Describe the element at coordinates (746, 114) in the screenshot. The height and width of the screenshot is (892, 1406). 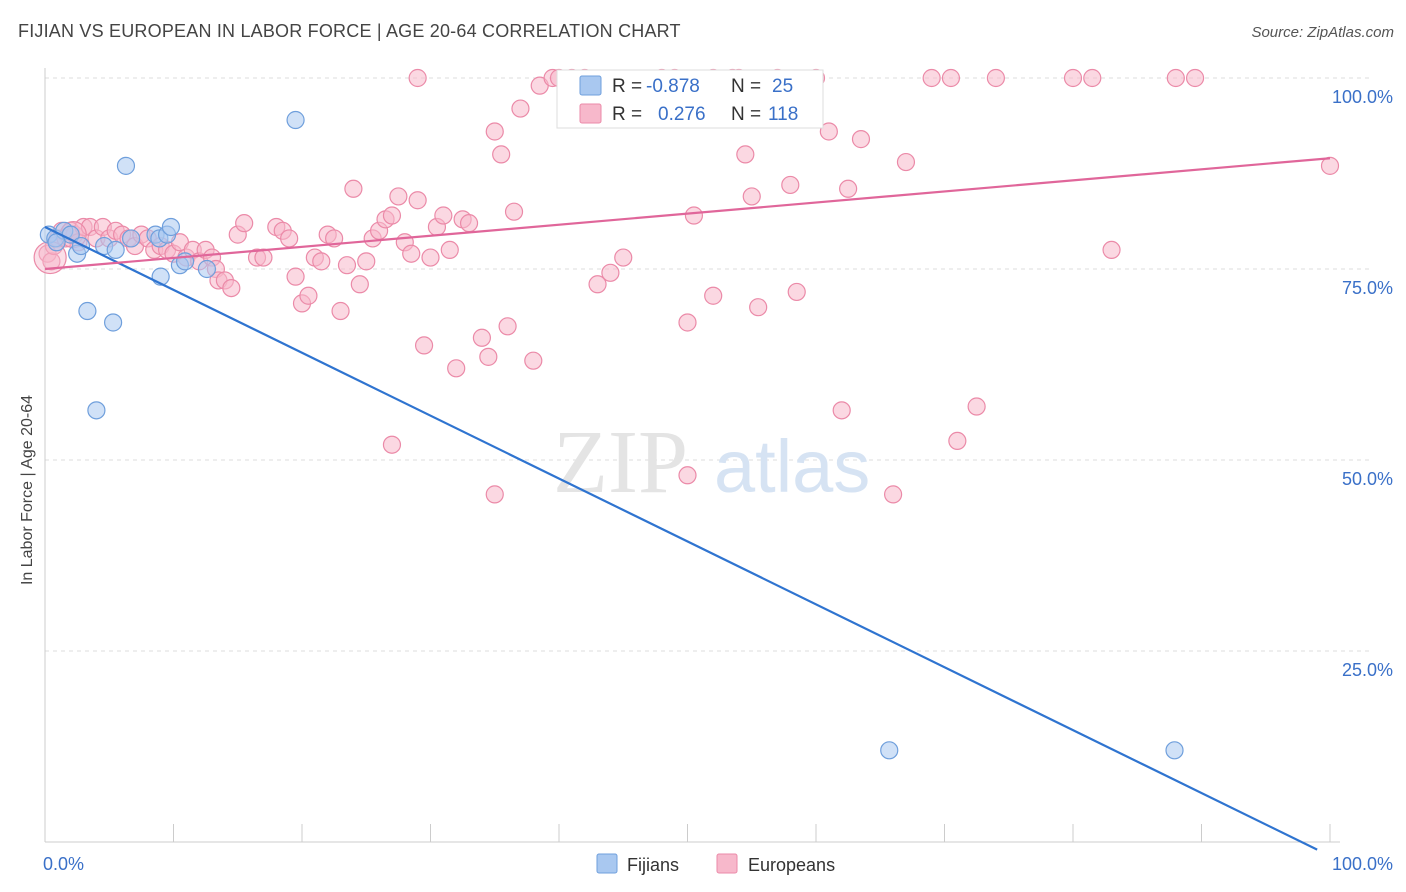
I see `stats-n-label-europeans: N =` at that location.